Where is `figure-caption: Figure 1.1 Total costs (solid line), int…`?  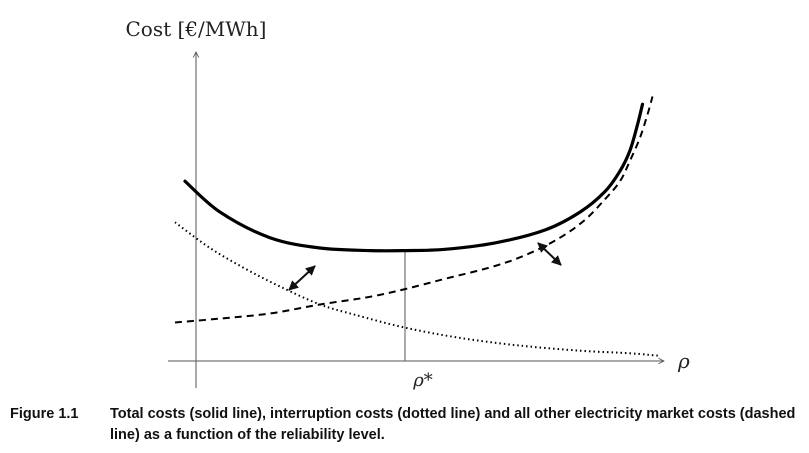
figure-caption: Figure 1.1 Total costs (solid line), int… is located at coordinates (407, 425).